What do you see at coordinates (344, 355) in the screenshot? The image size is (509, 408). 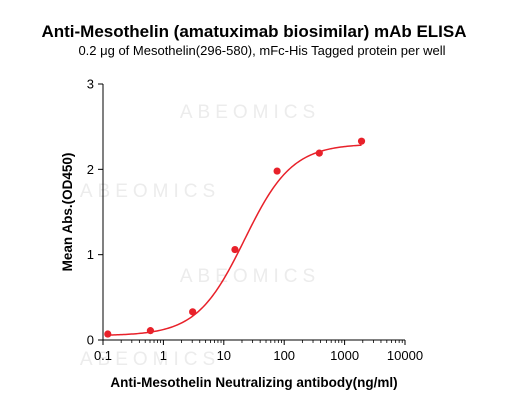 I see `x-tick-label: 1000` at bounding box center [344, 355].